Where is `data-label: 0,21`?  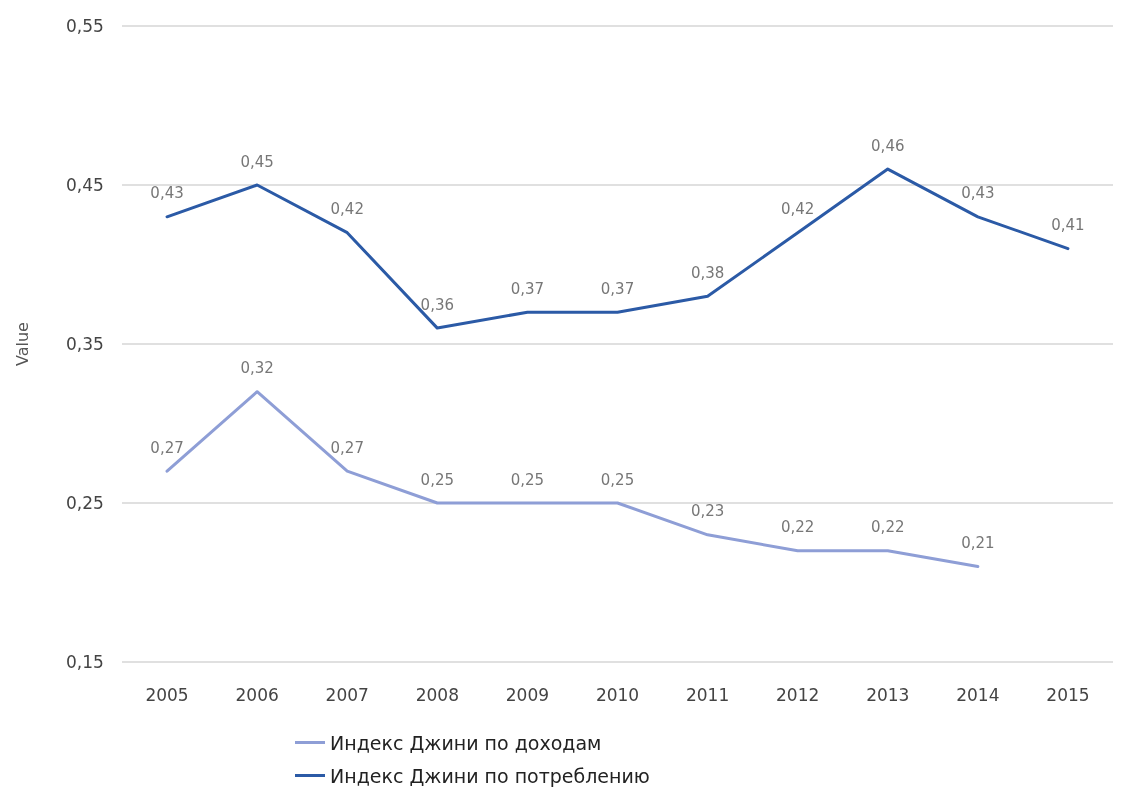
data-label: 0,21 is located at coordinates (978, 543).